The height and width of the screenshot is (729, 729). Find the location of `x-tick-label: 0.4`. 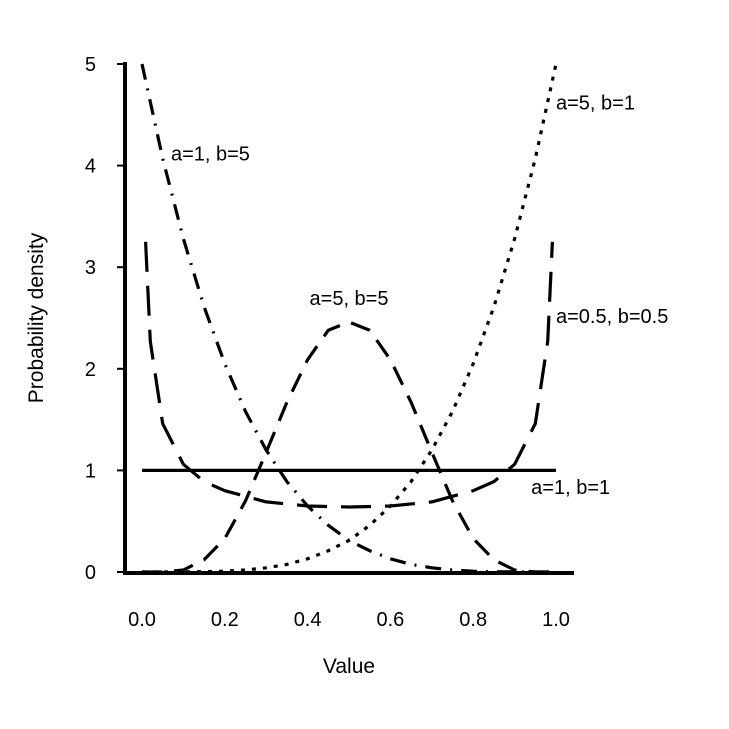

x-tick-label: 0.4 is located at coordinates (308, 620).